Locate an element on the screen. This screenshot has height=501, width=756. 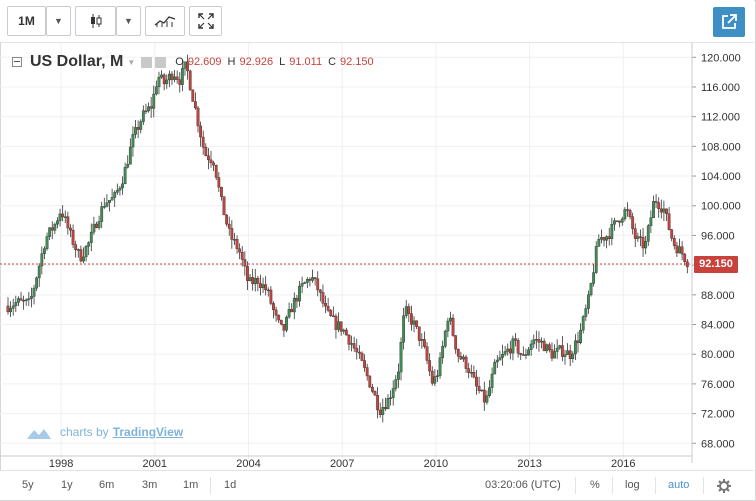
range-1m-button: 1m is located at coordinates (191, 485).